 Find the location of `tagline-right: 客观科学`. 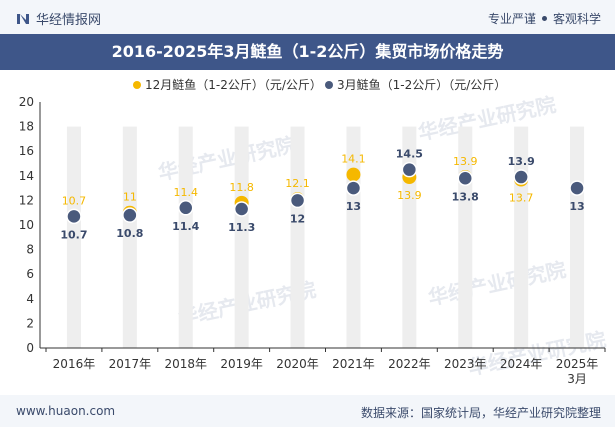

tagline-right: 客观科学 is located at coordinates (576, 19).